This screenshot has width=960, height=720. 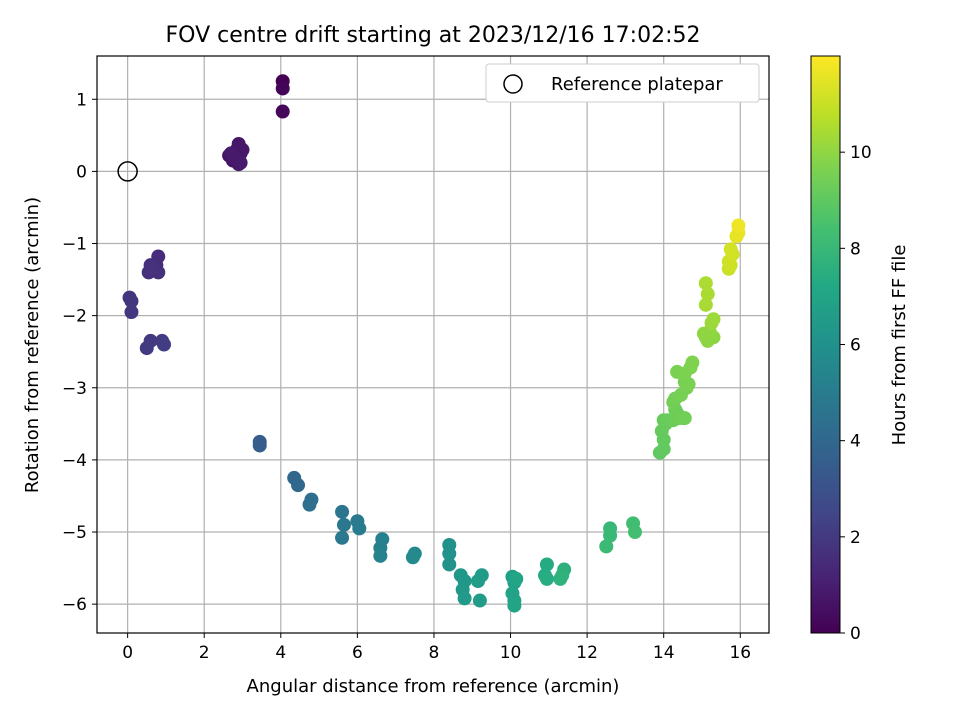 What do you see at coordinates (856, 393) in the screenshot?
I see `colorbar-ticks: 0 2 4 6 8 10` at bounding box center [856, 393].